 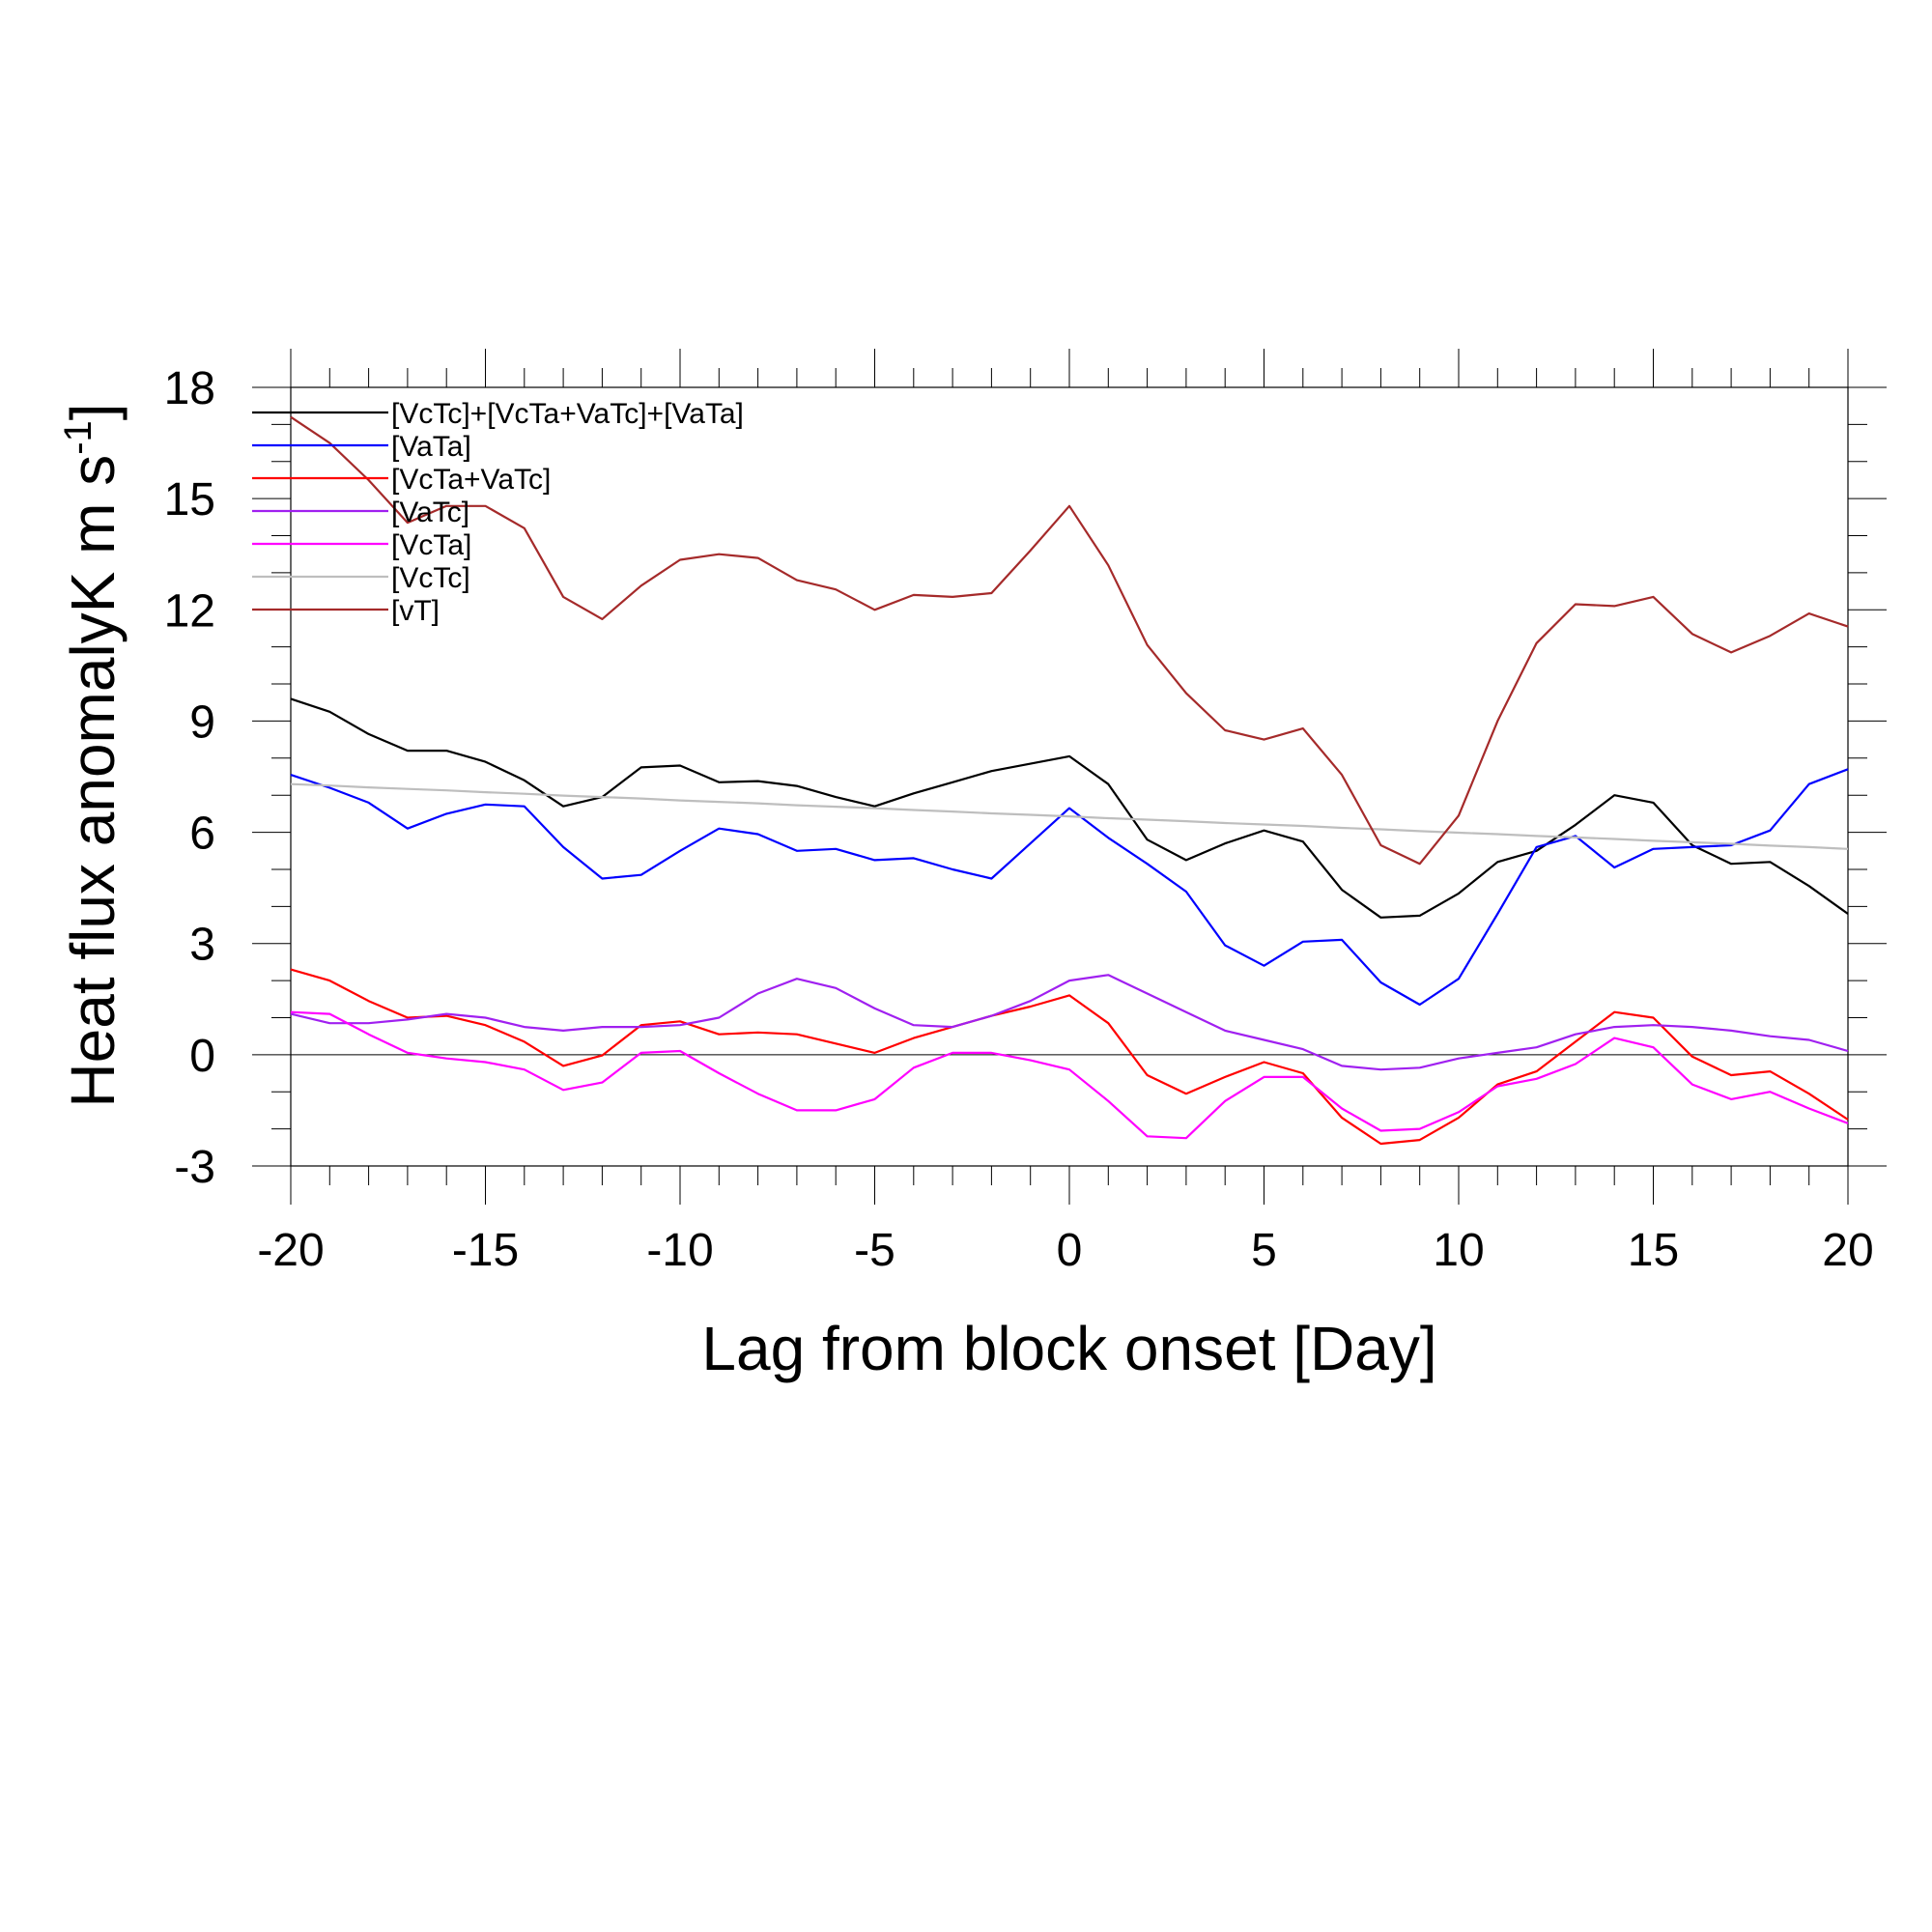 I want to click on x-tick-label: 20, so click(x=1847, y=1250).